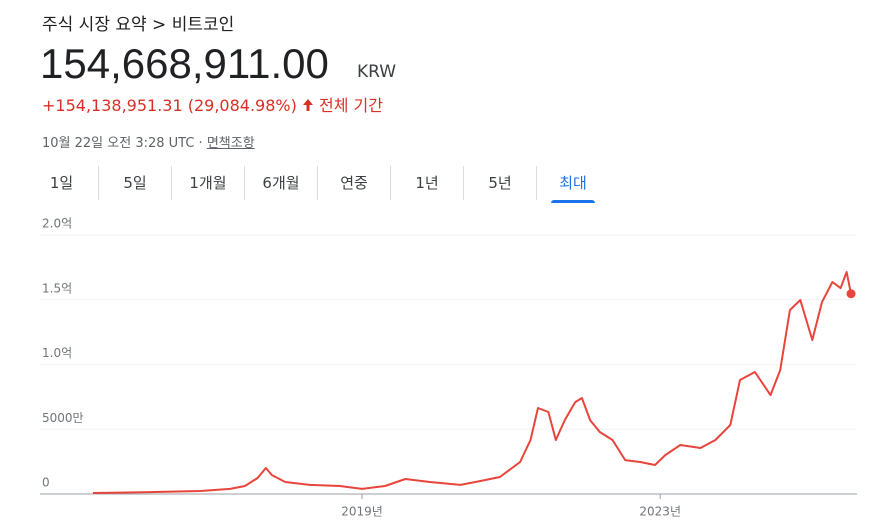 The image size is (881, 530). What do you see at coordinates (377, 72) in the screenshot?
I see `currency: KRW` at bounding box center [377, 72].